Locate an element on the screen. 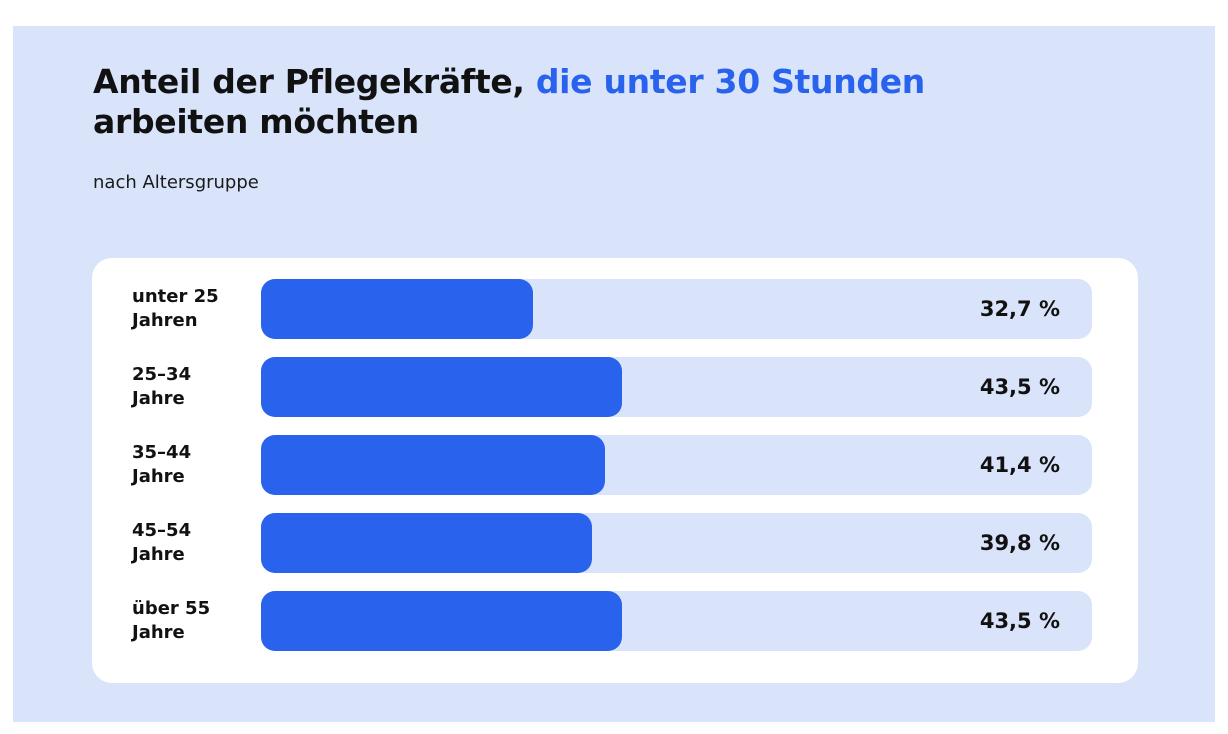 The height and width of the screenshot is (734, 1228). bar-value-label: 32,7 % is located at coordinates (1019, 309).